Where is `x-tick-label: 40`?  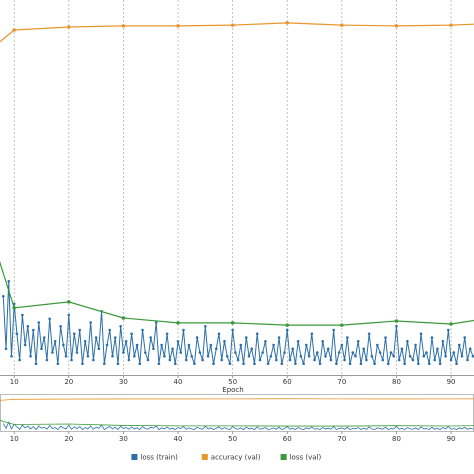 x-tick-label: 40 is located at coordinates (178, 382).